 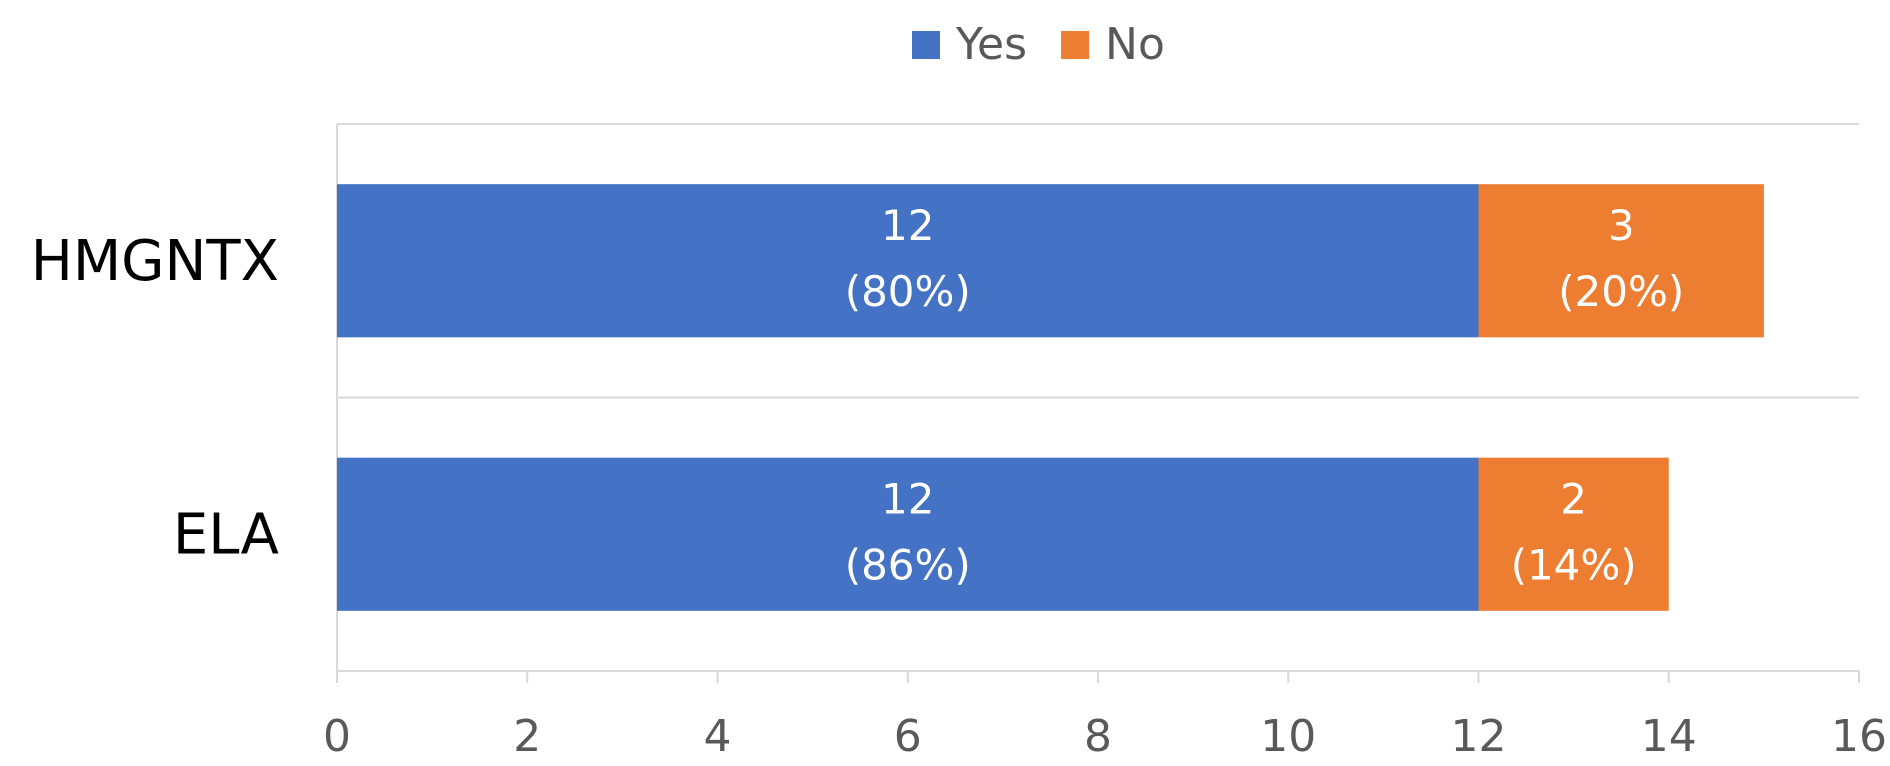 I want to click on x-tick-label: 16, so click(x=1859, y=736).